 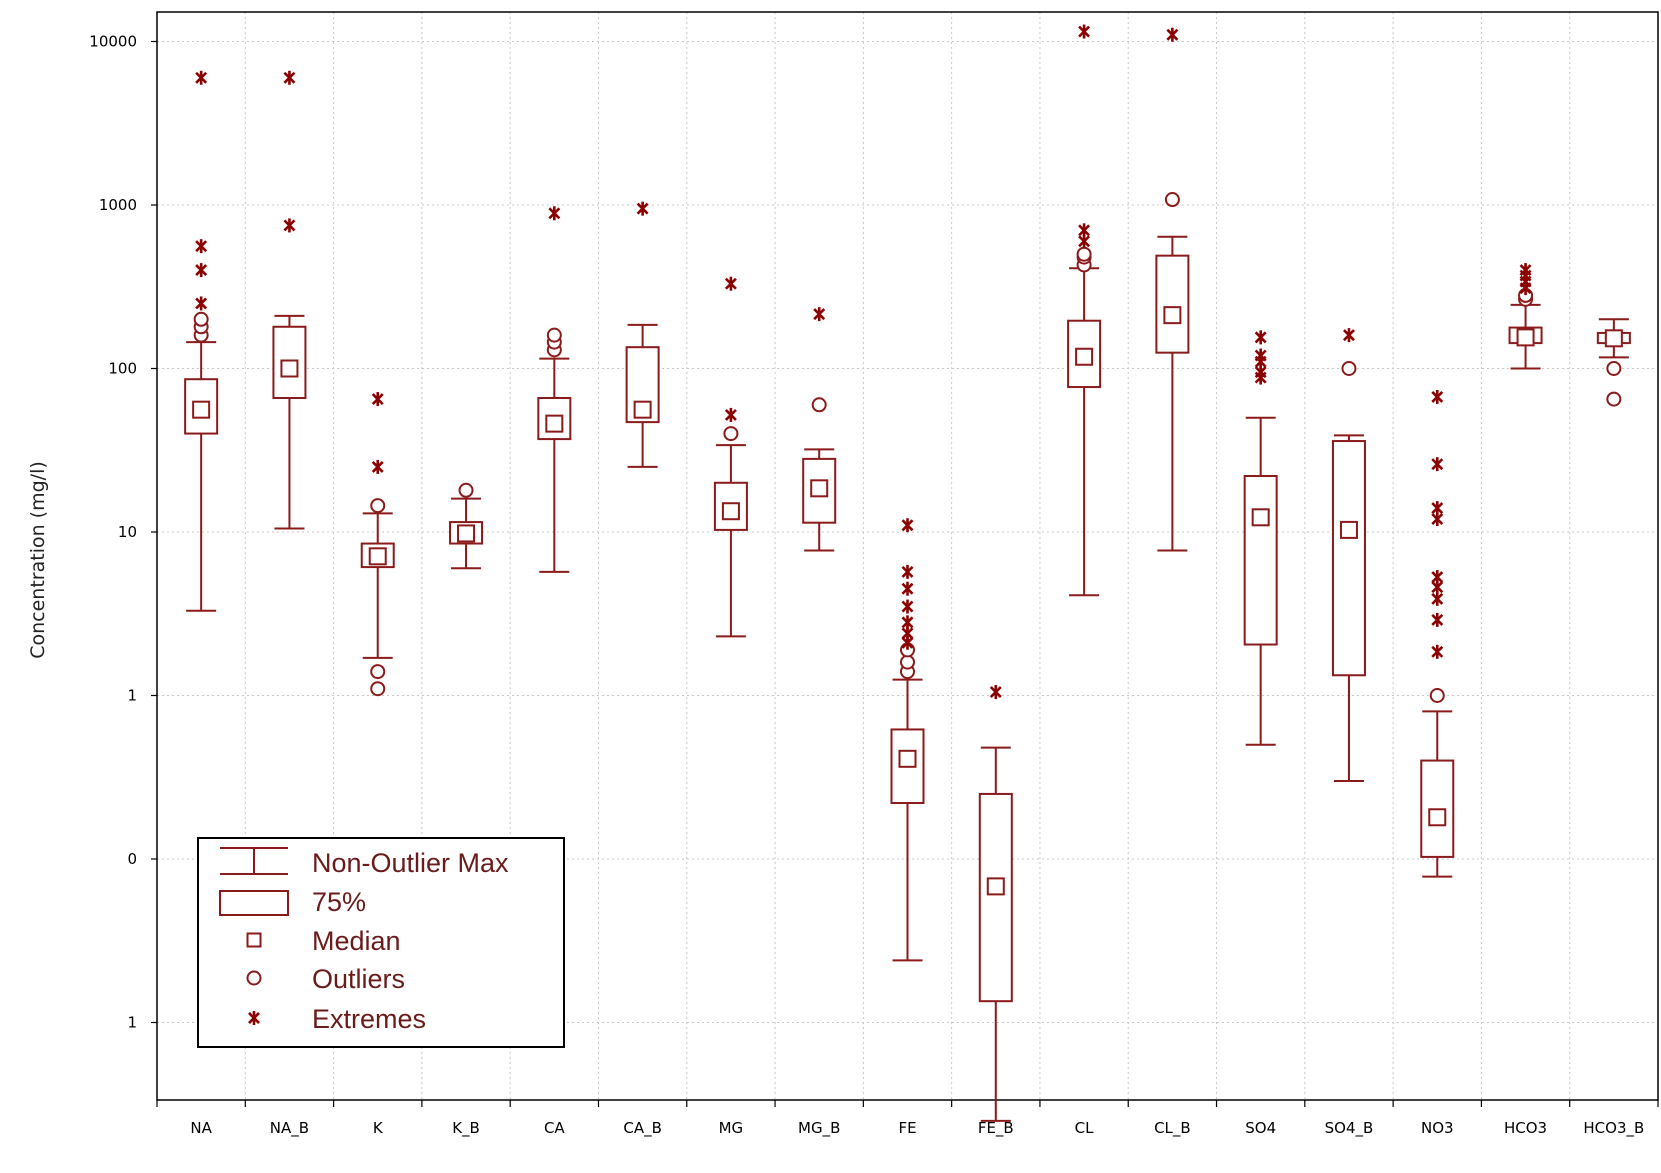 What do you see at coordinates (38, 560) in the screenshot?
I see `y-axis-label: Concentration (mg/l)` at bounding box center [38, 560].